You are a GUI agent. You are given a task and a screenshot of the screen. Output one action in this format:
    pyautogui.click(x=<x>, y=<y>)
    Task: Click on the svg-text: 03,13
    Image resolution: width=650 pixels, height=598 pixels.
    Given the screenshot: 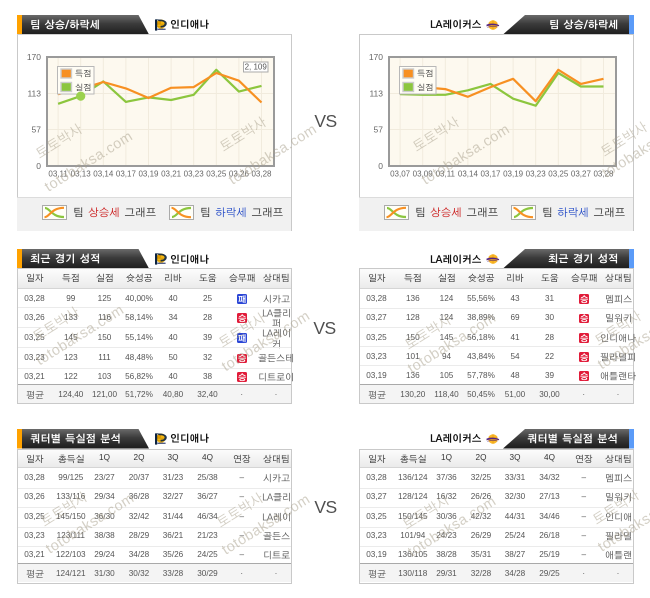 What is the action you would take?
    pyautogui.click(x=81, y=174)
    